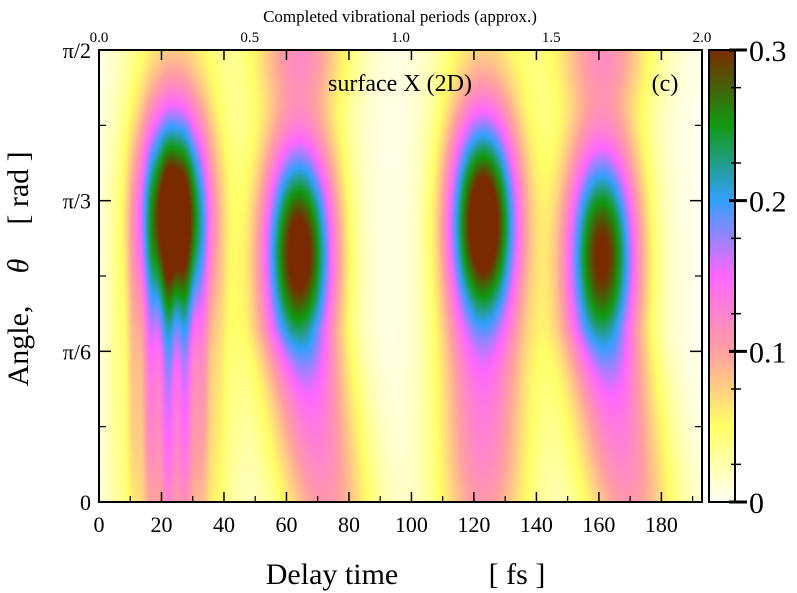  Describe the element at coordinates (400, 38) in the screenshot. I see `top-tick-label: 1.0` at that location.